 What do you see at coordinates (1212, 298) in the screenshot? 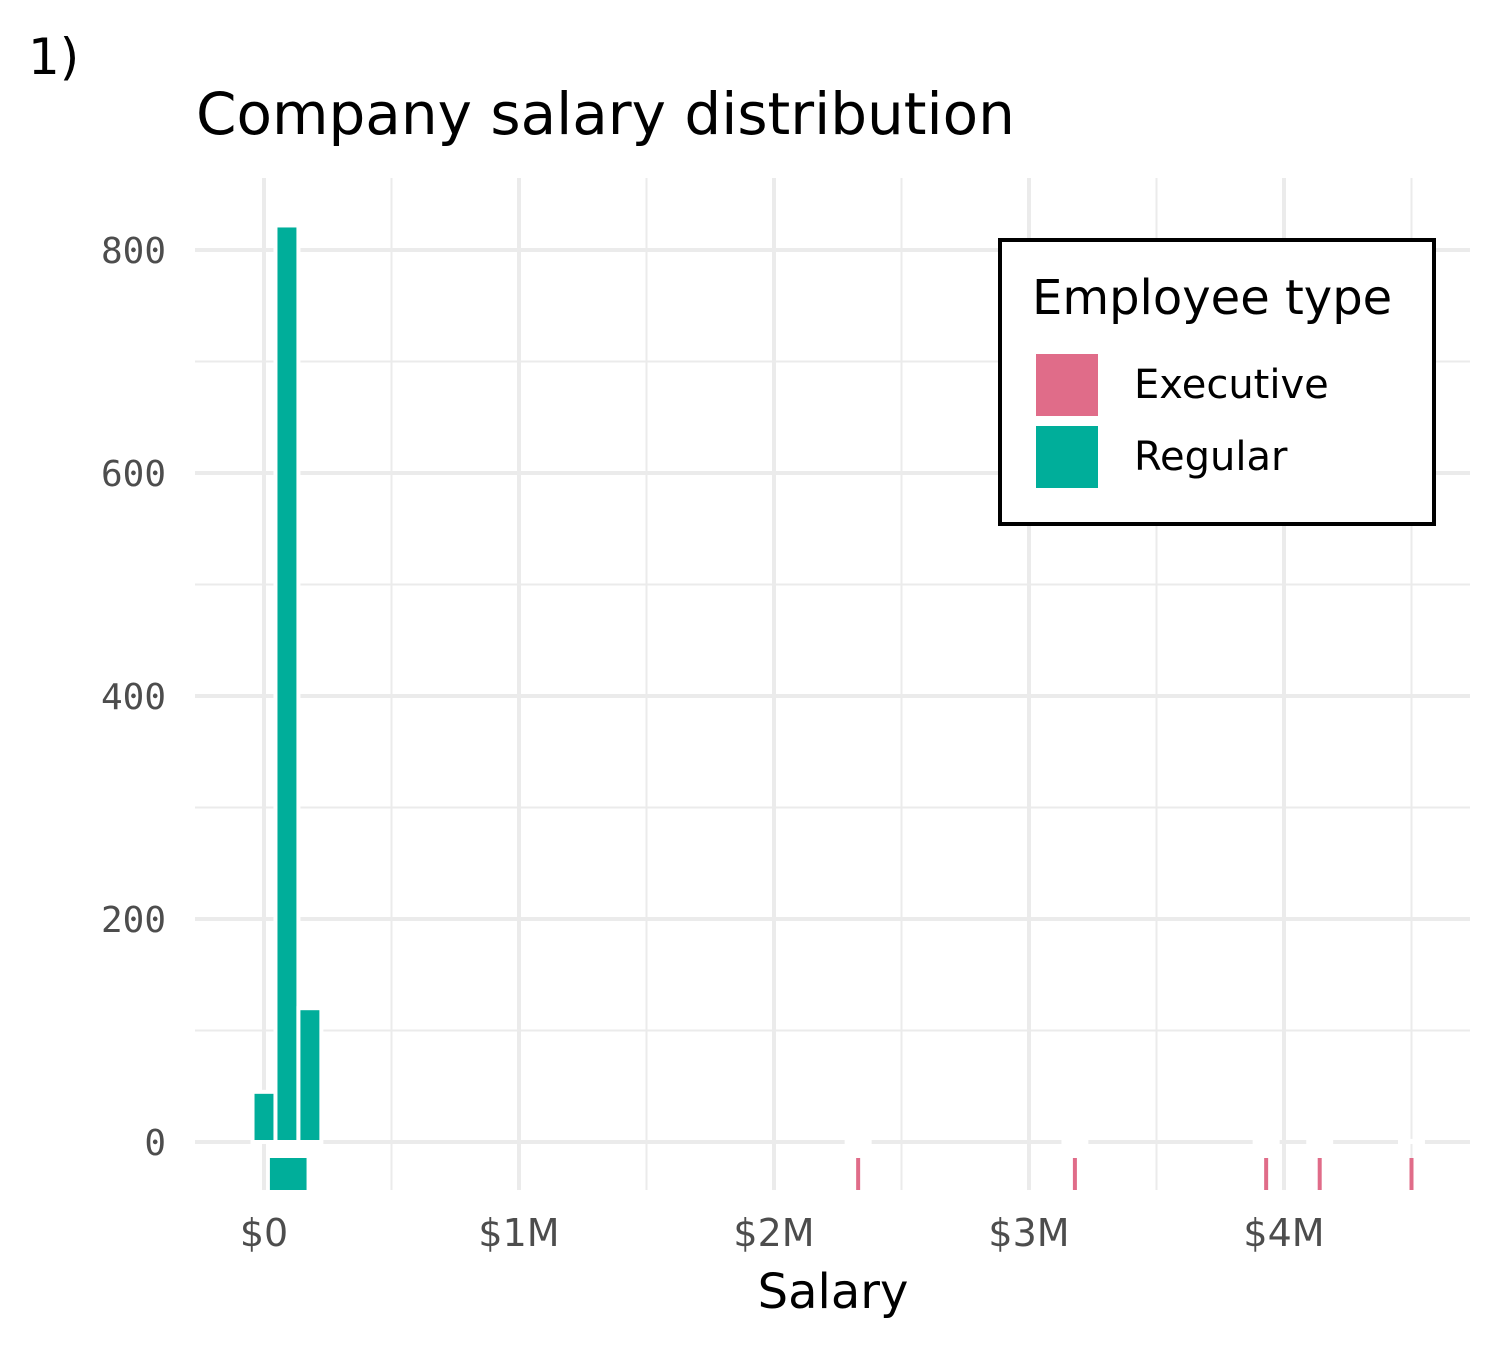
I see `legend-title: Employee type` at bounding box center [1212, 298].